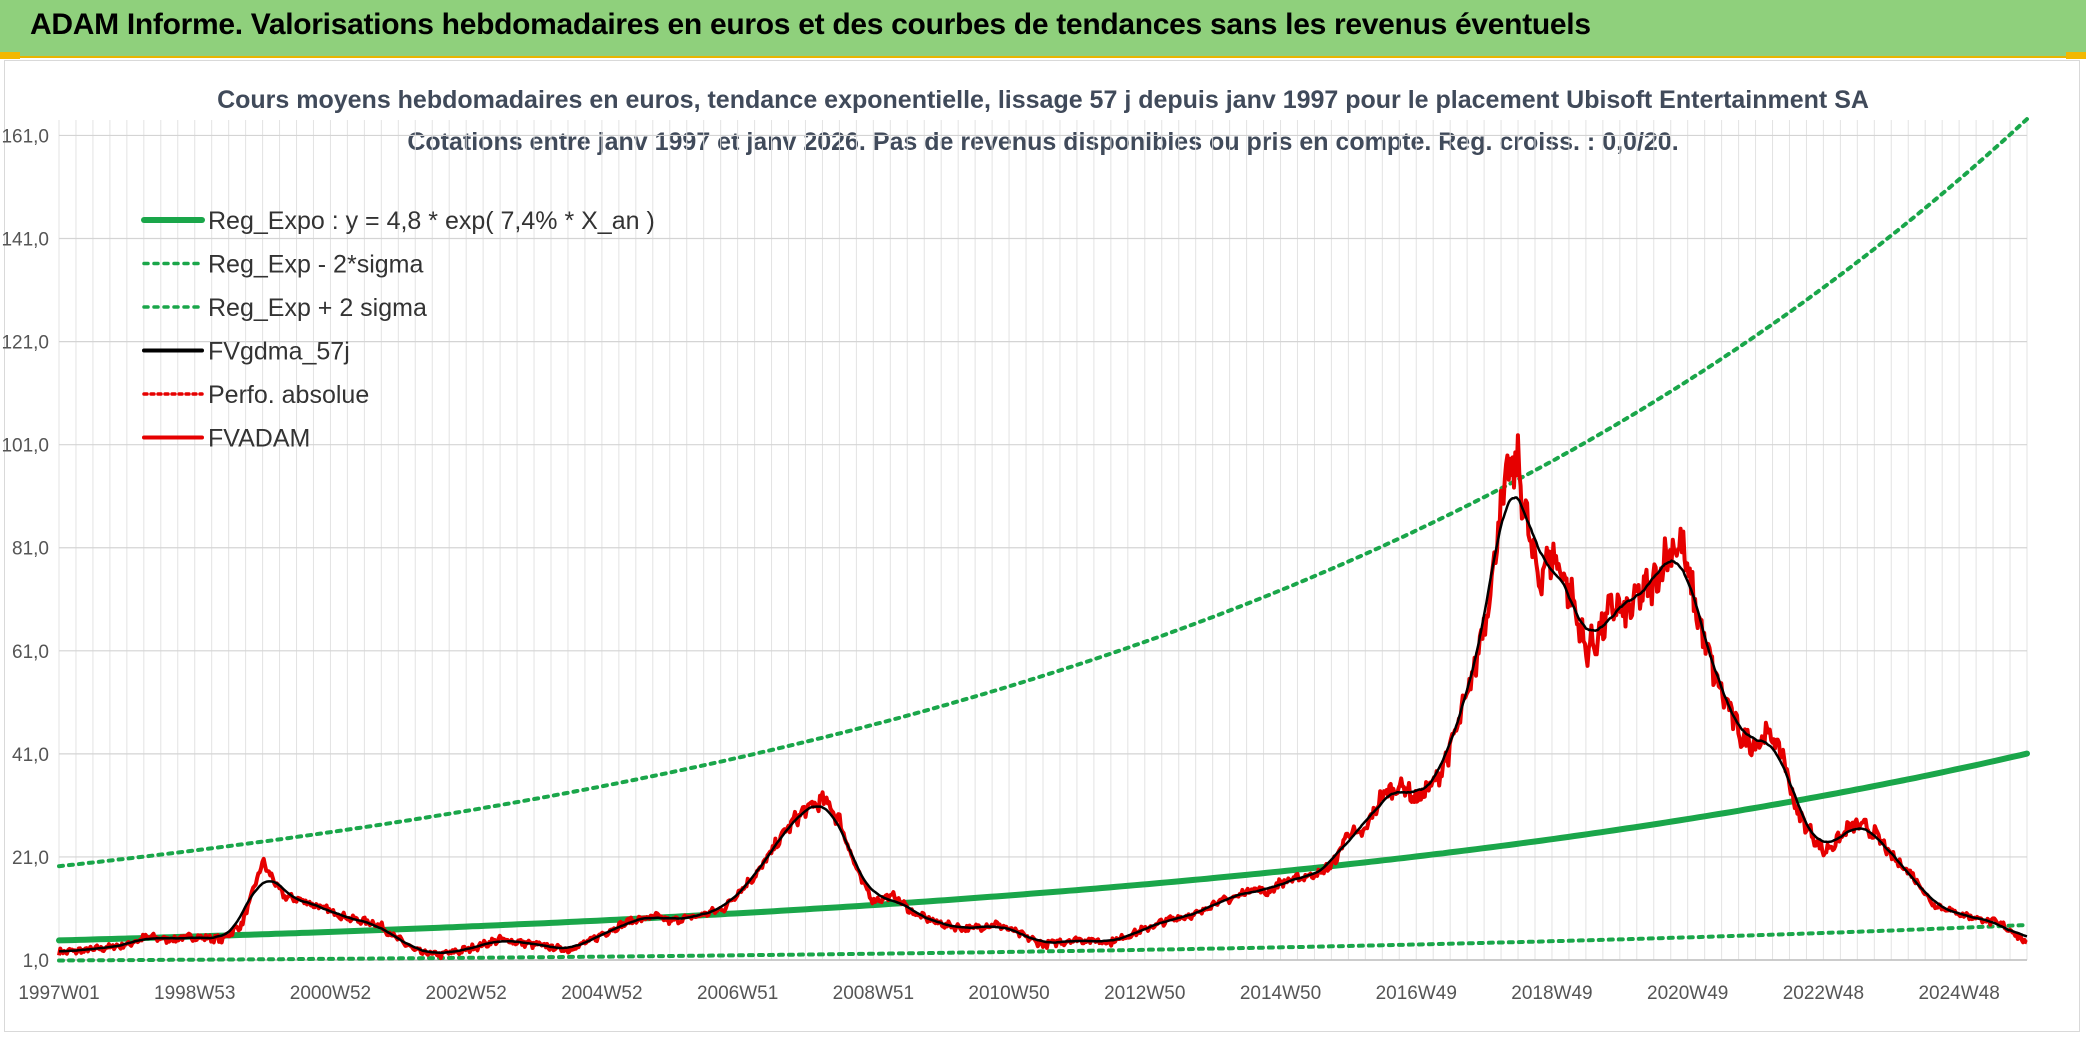  Describe the element at coordinates (25, 240) in the screenshot. I see `y-tick-label: 141,0` at that location.